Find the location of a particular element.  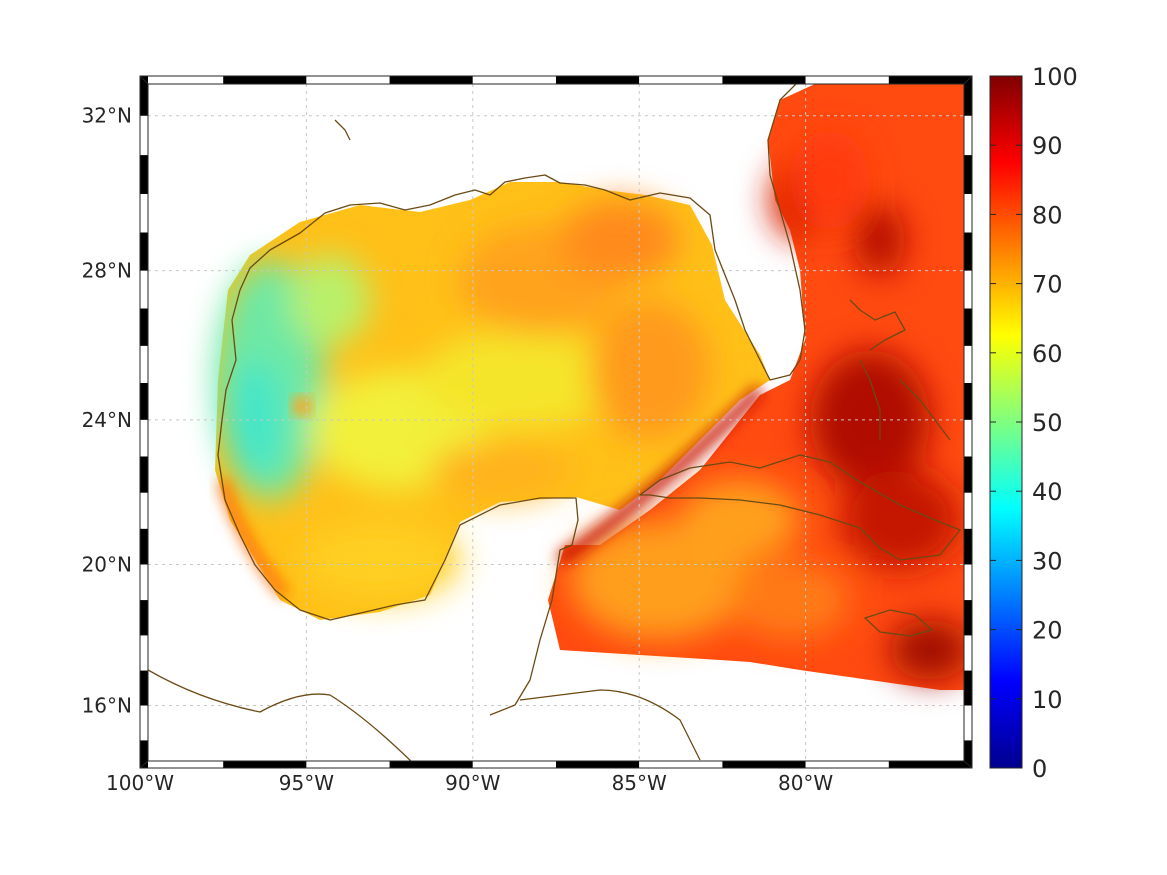

longitude-labels: 100°W 95°W 90°W 85°W 80°W is located at coordinates (469, 783).